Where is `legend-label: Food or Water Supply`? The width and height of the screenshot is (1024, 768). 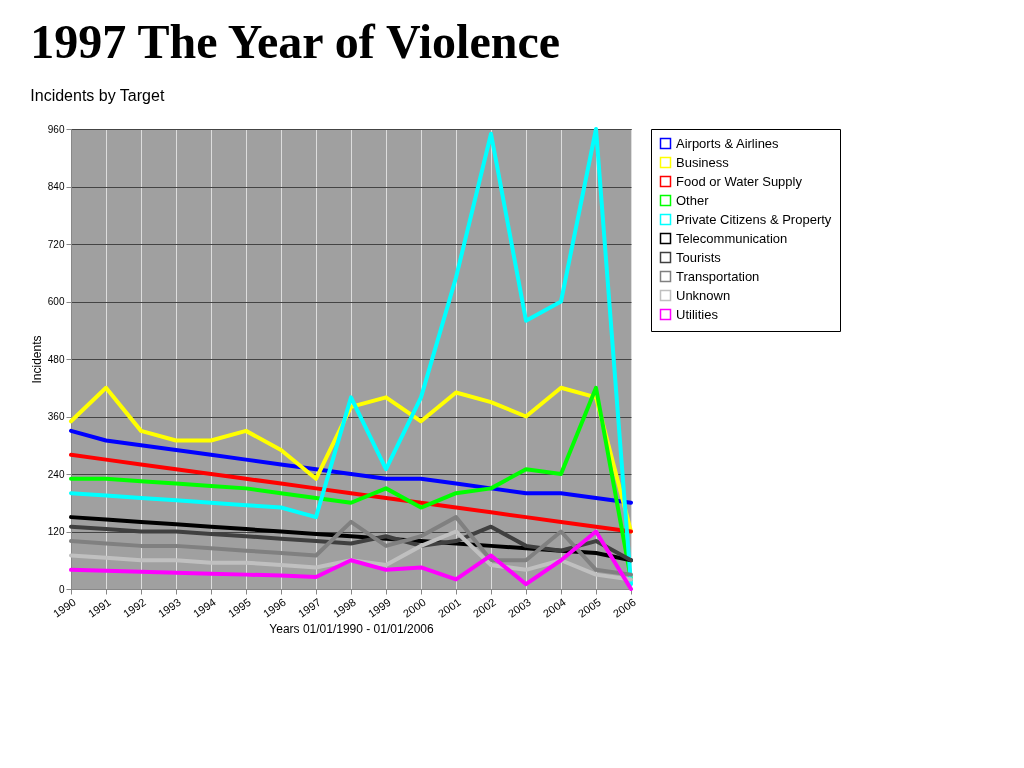
legend-label: Food or Water Supply is located at coordinates (739, 181).